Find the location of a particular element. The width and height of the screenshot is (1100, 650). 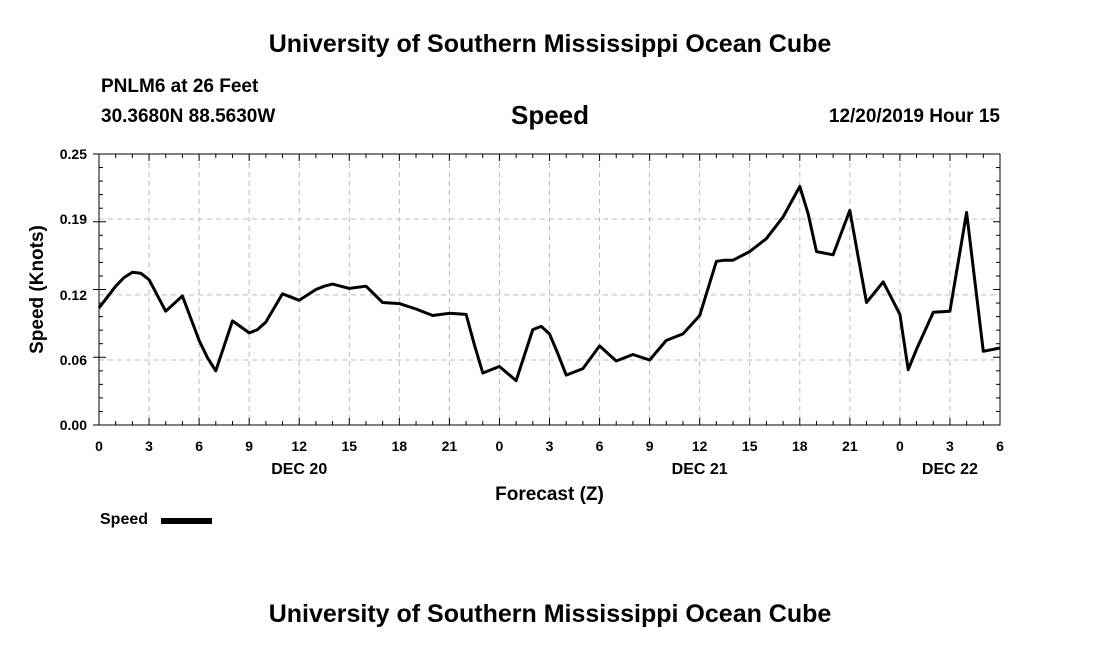

day-label: DEC 22 is located at coordinates (950, 469).